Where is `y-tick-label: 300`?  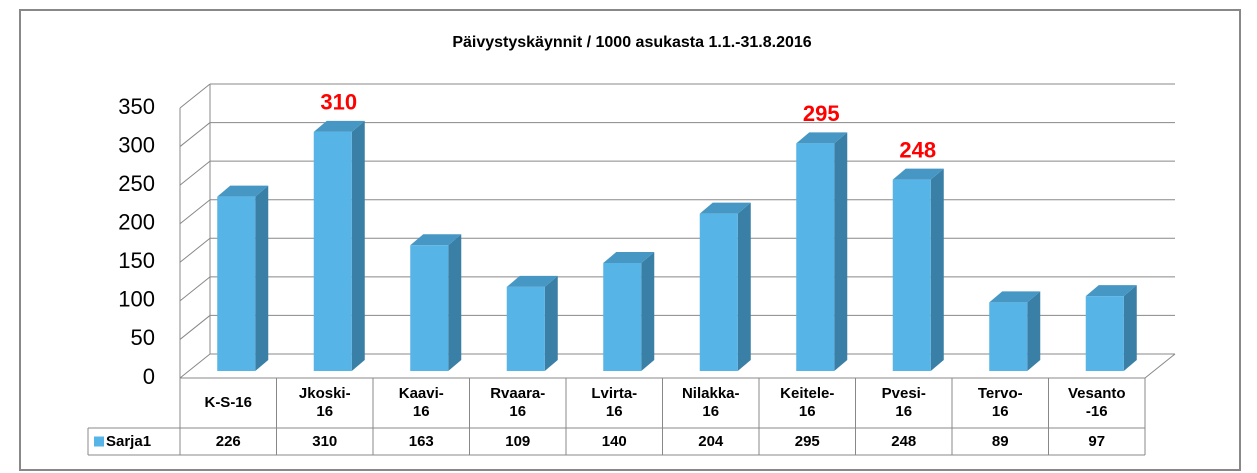 y-tick-label: 300 is located at coordinates (136, 144).